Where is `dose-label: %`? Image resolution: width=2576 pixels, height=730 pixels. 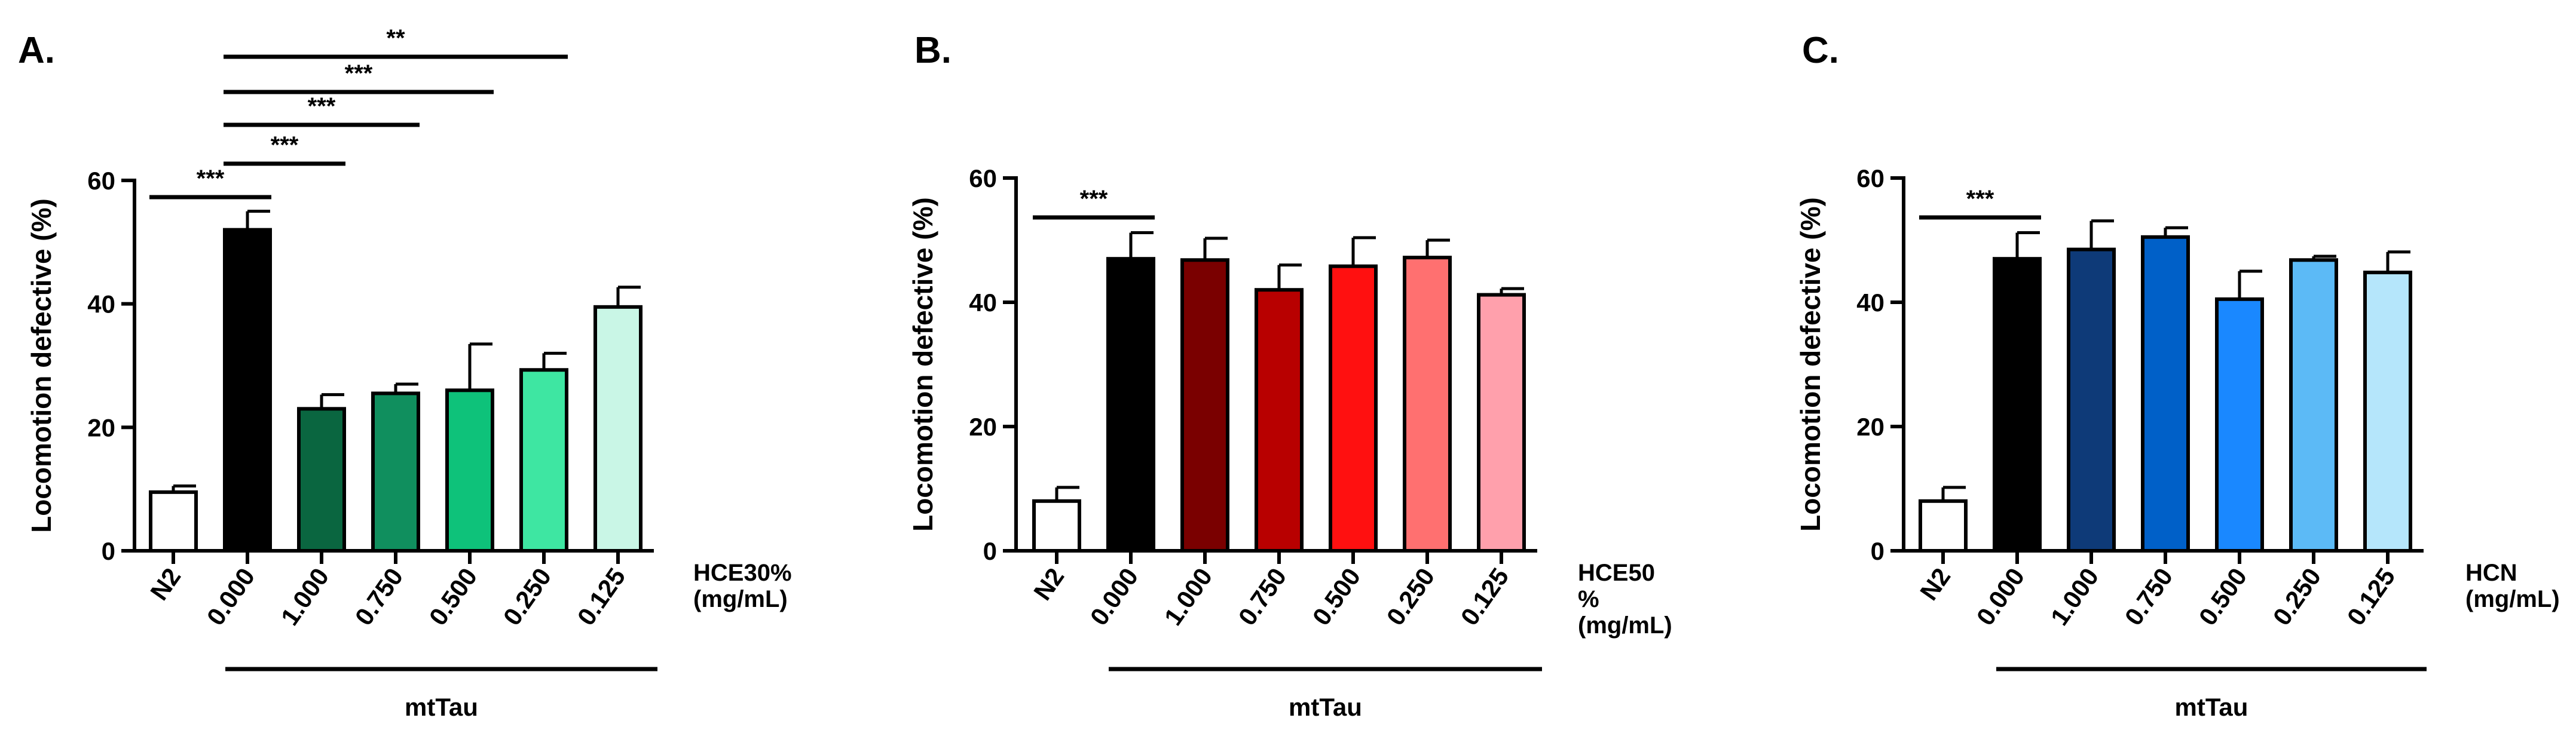 dose-label: % is located at coordinates (1588, 599).